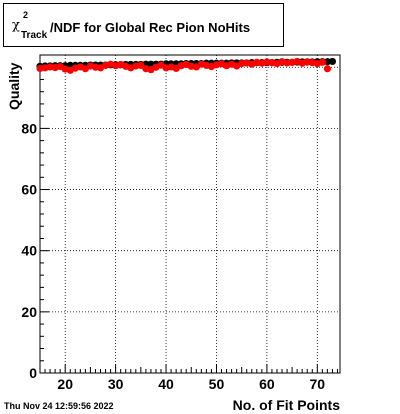 The image size is (400, 414). Describe the element at coordinates (186, 65) in the screenshot. I see `data-points` at that location.